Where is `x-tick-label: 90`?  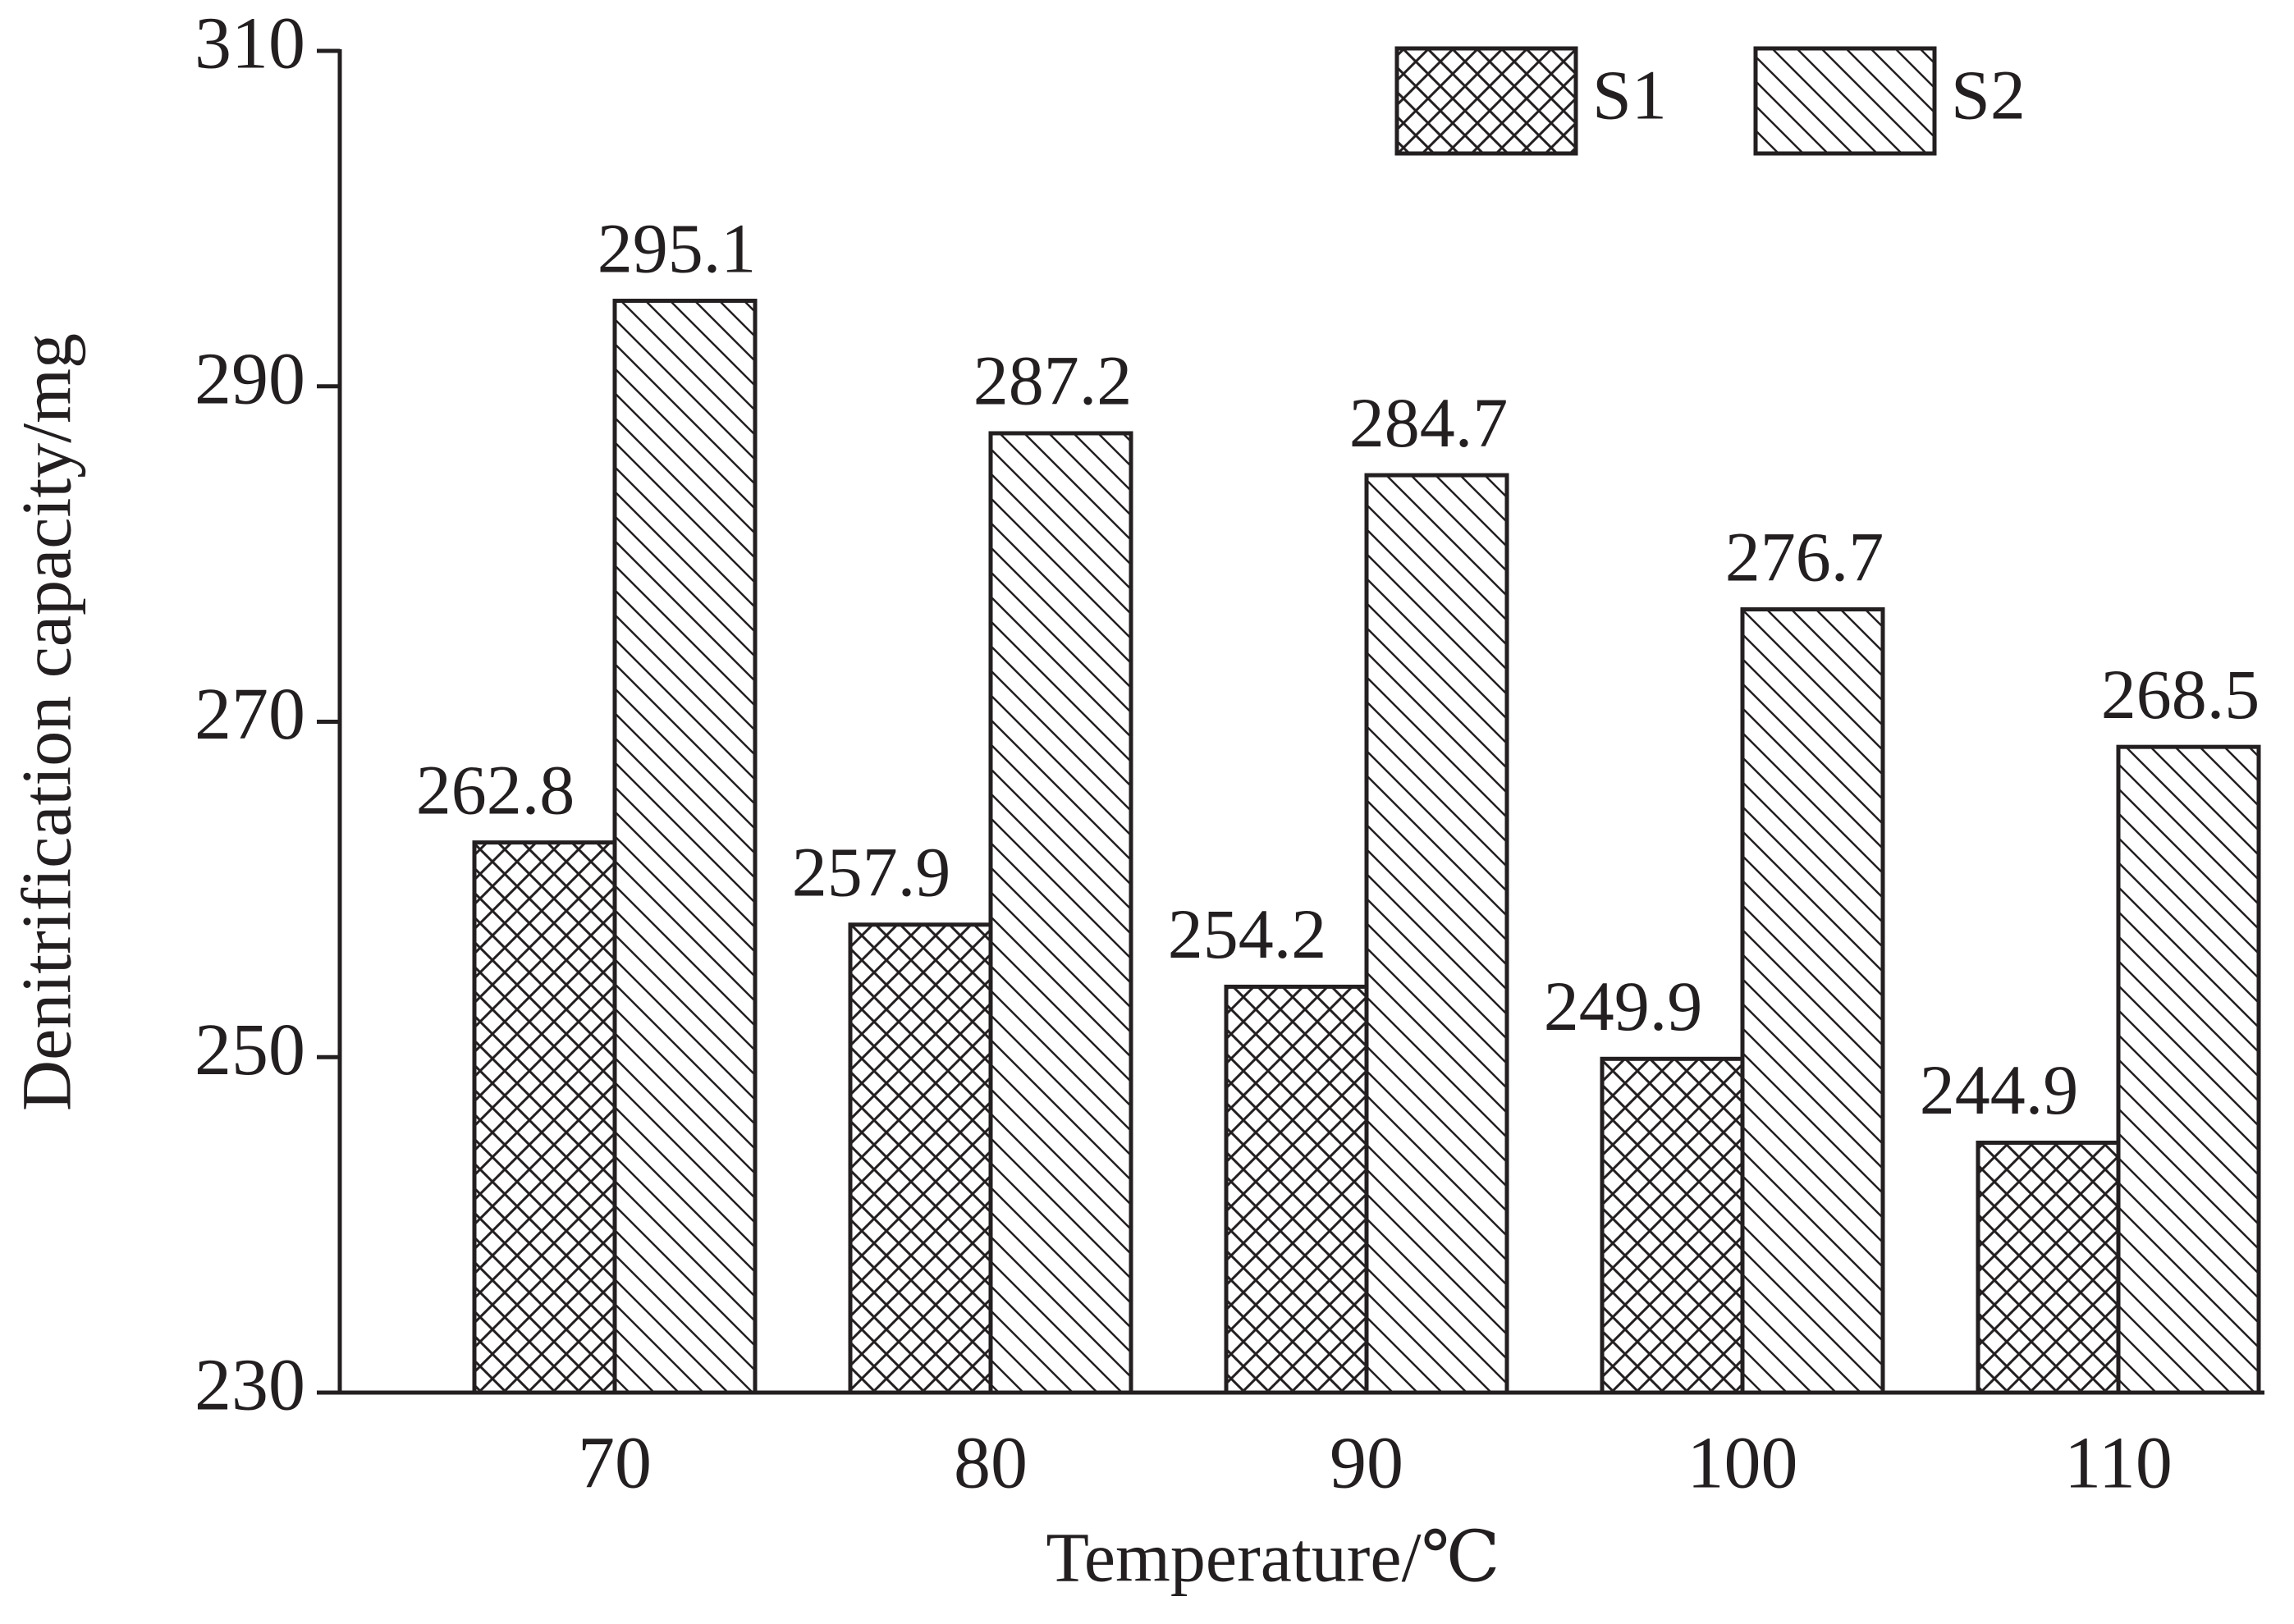 x-tick-label: 90 is located at coordinates (1367, 1463).